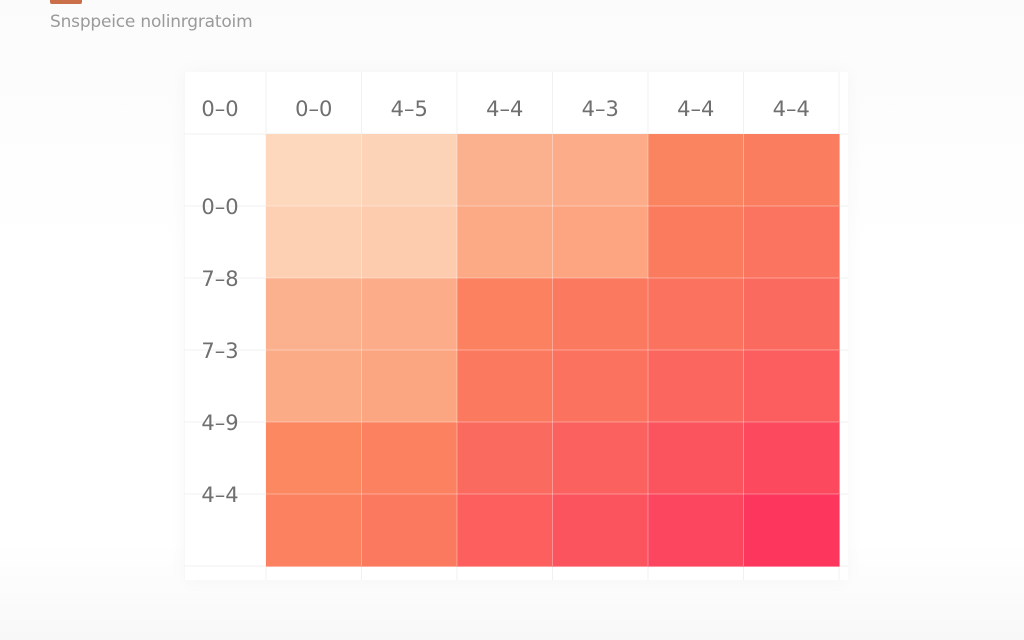 This screenshot has width=1024, height=640. I want to click on y-tick-label: 0–0, so click(219, 207).